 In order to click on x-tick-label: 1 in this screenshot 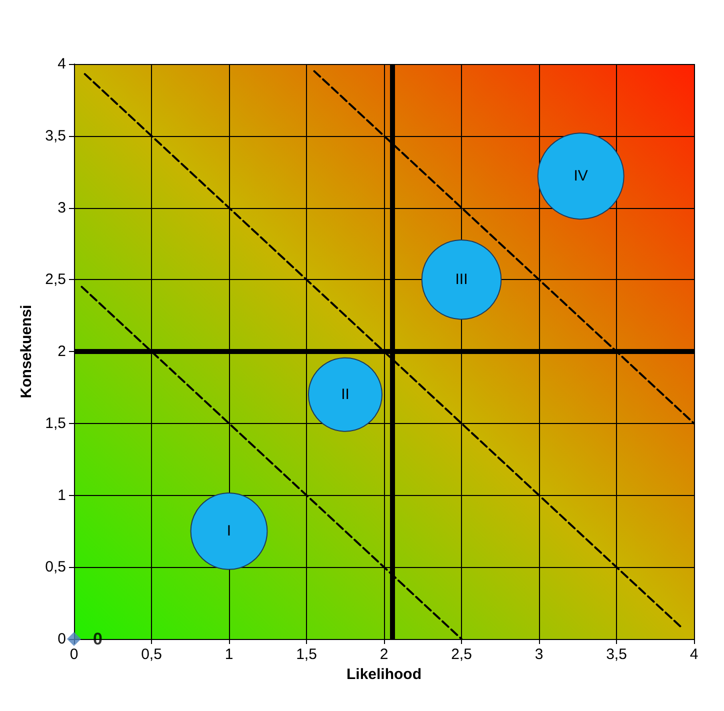, I will do `click(229, 654)`.